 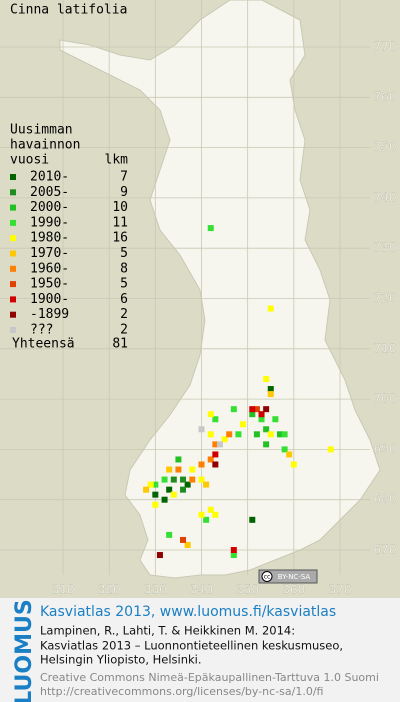 What do you see at coordinates (109, 590) in the screenshot?
I see `x-tick-label: 320` at bounding box center [109, 590].